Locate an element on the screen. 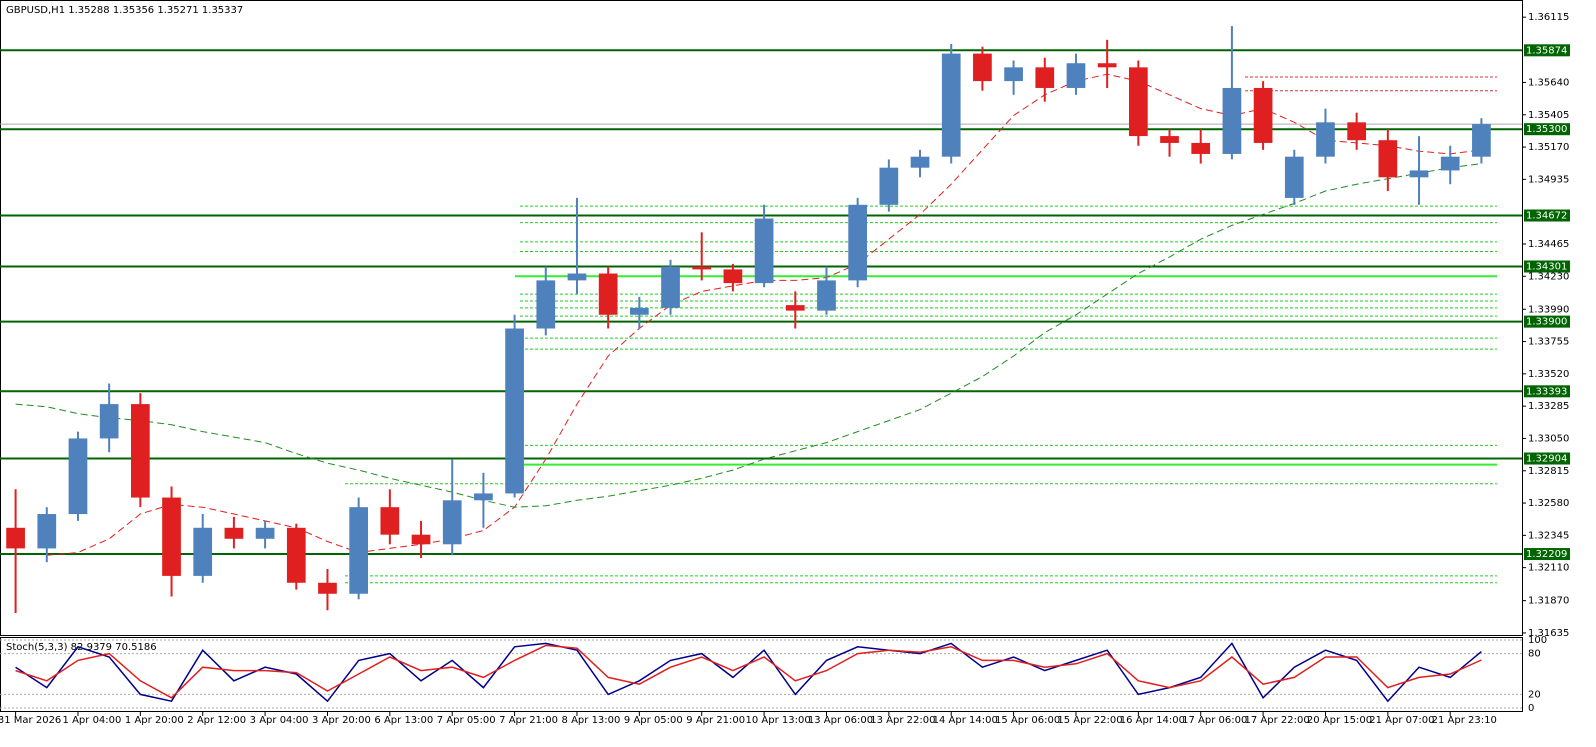 The height and width of the screenshot is (747, 1596). stoch-main: 82.9379 is located at coordinates (91, 647).